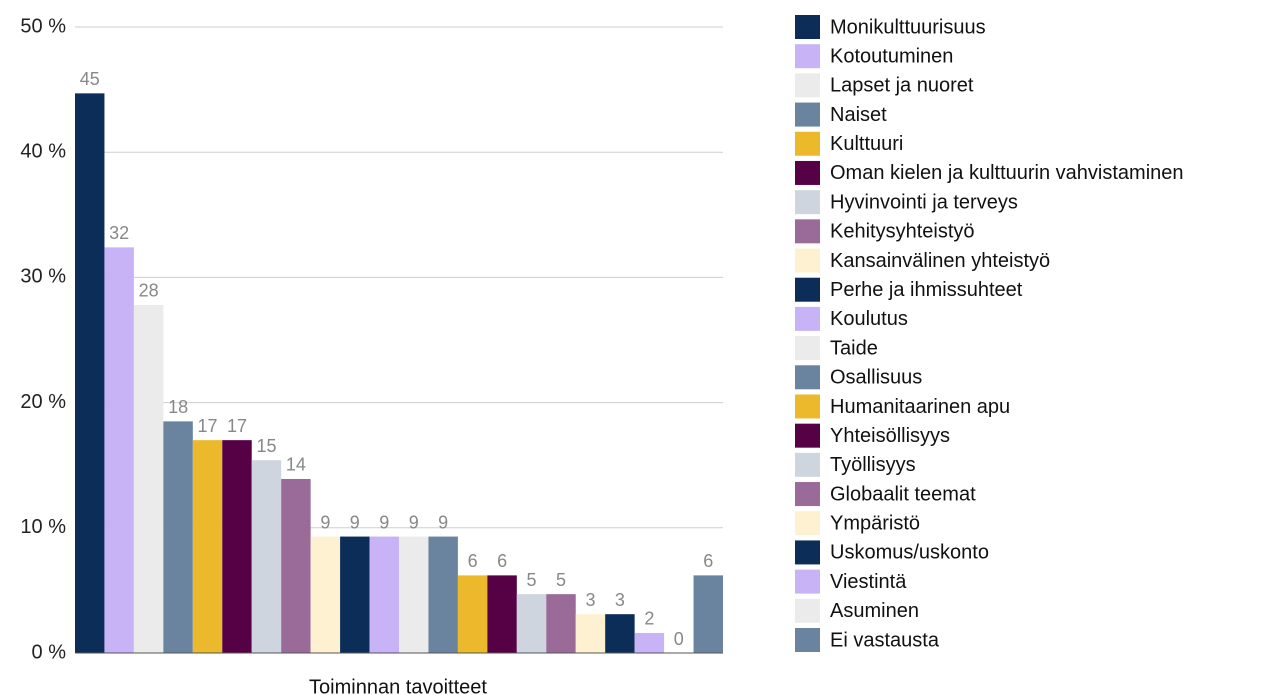 The height and width of the screenshot is (695, 1288). Describe the element at coordinates (909, 553) in the screenshot. I see `legend-label: Uskomus/uskonto` at that location.